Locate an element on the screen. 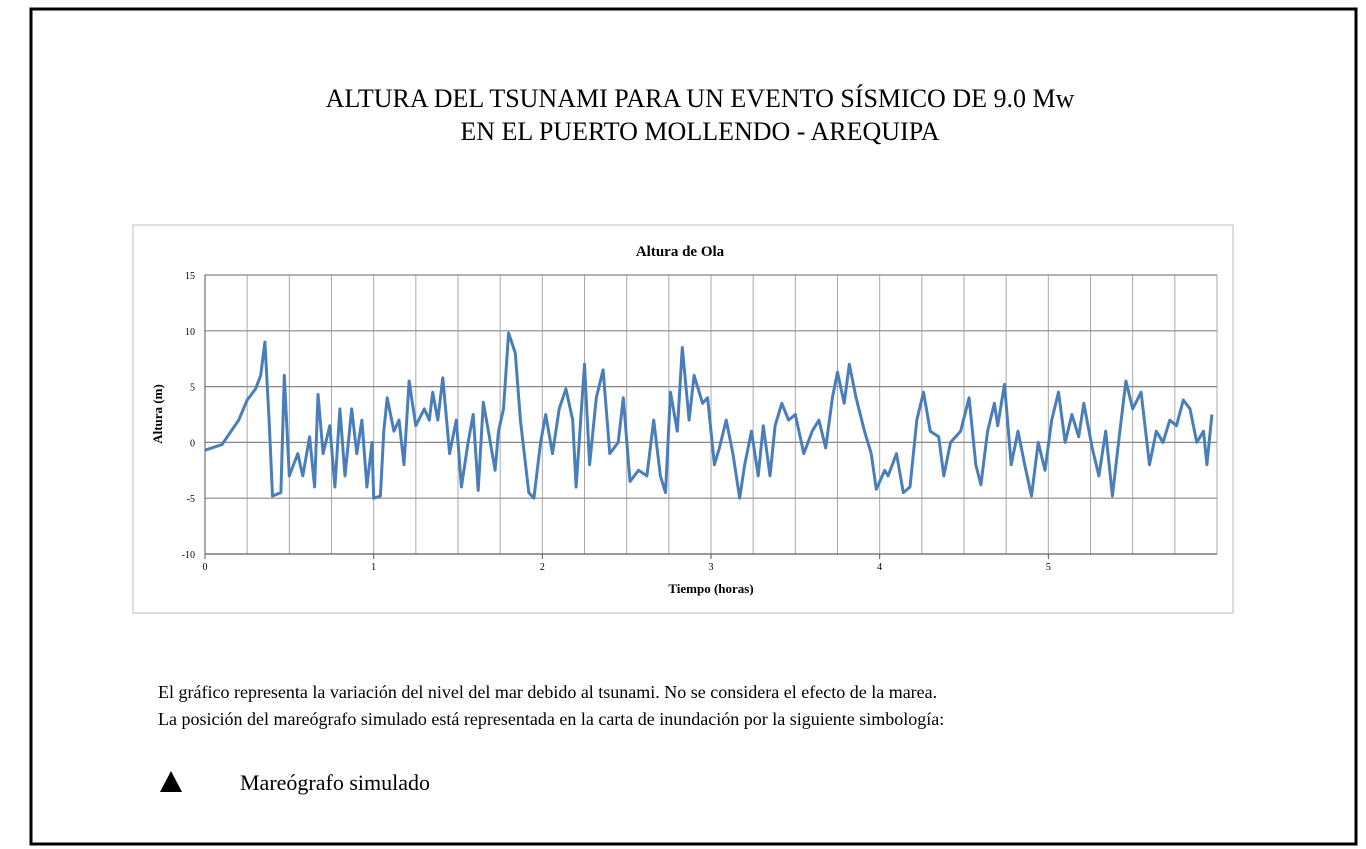 The width and height of the screenshot is (1366, 849). y-tick-label: 10 is located at coordinates (190, 332).